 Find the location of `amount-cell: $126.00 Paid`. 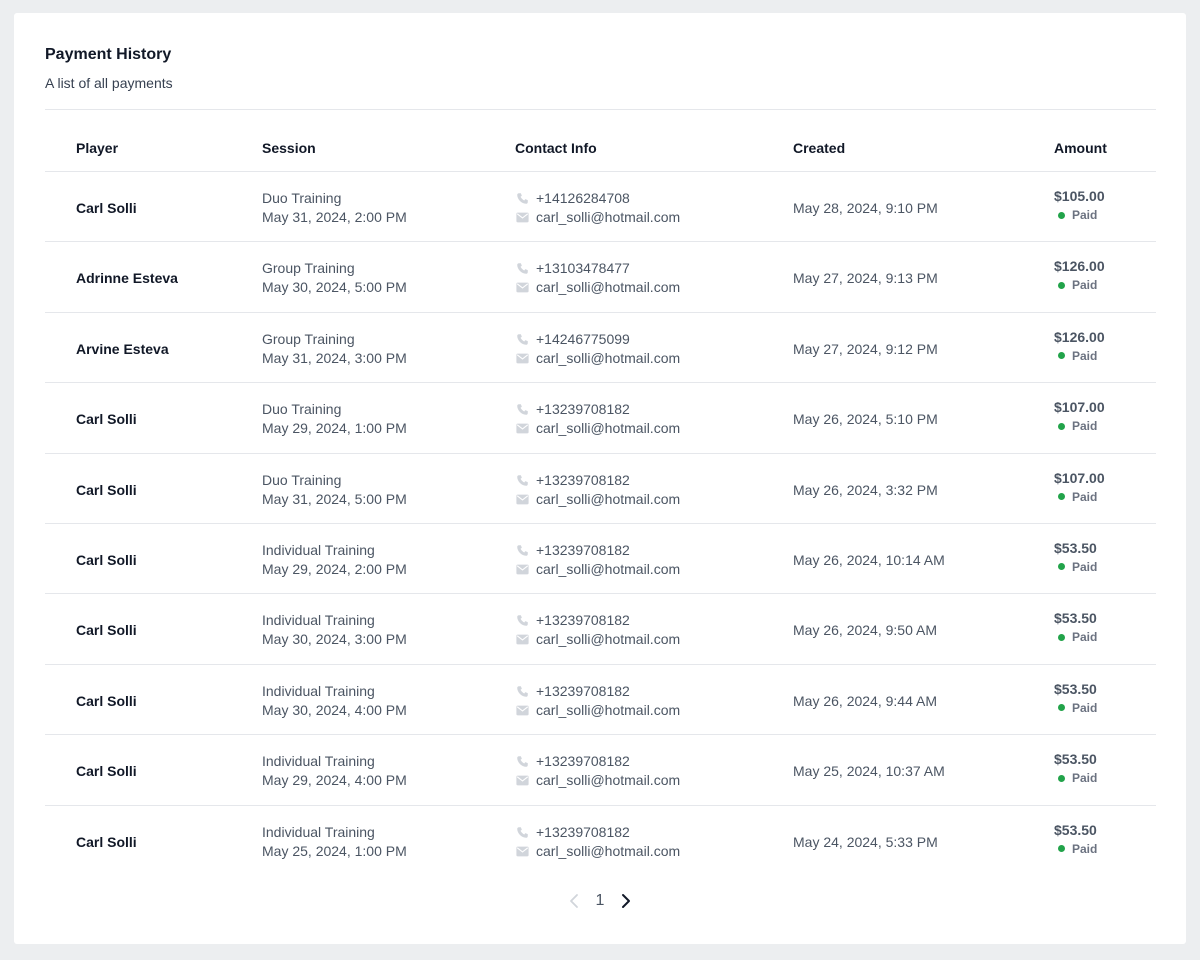

amount-cell: $126.00 Paid is located at coordinates (1079, 275).